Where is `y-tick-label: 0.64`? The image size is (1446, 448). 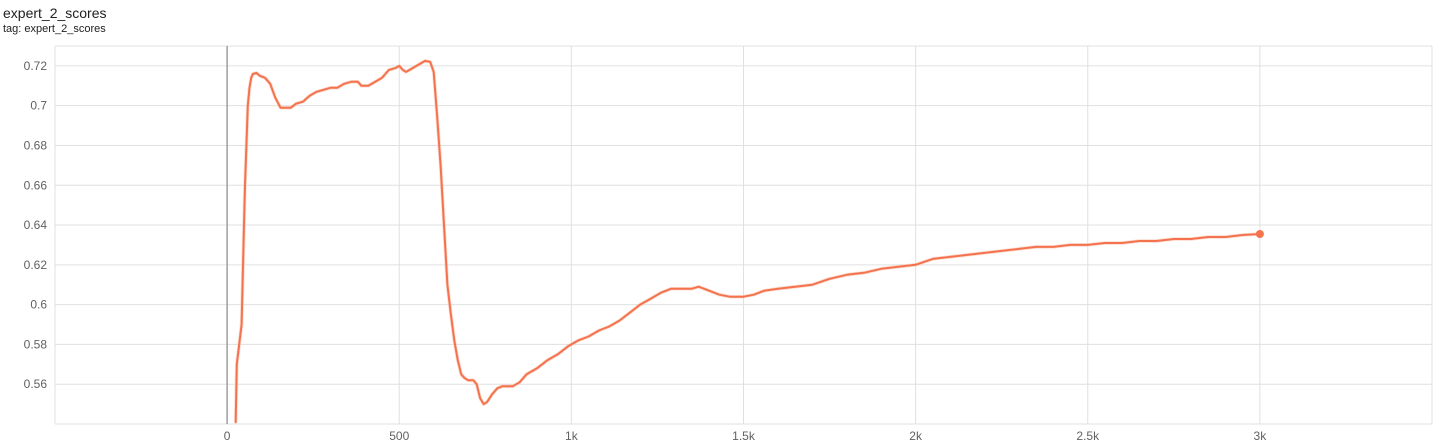
y-tick-label: 0.64 is located at coordinates (36, 225).